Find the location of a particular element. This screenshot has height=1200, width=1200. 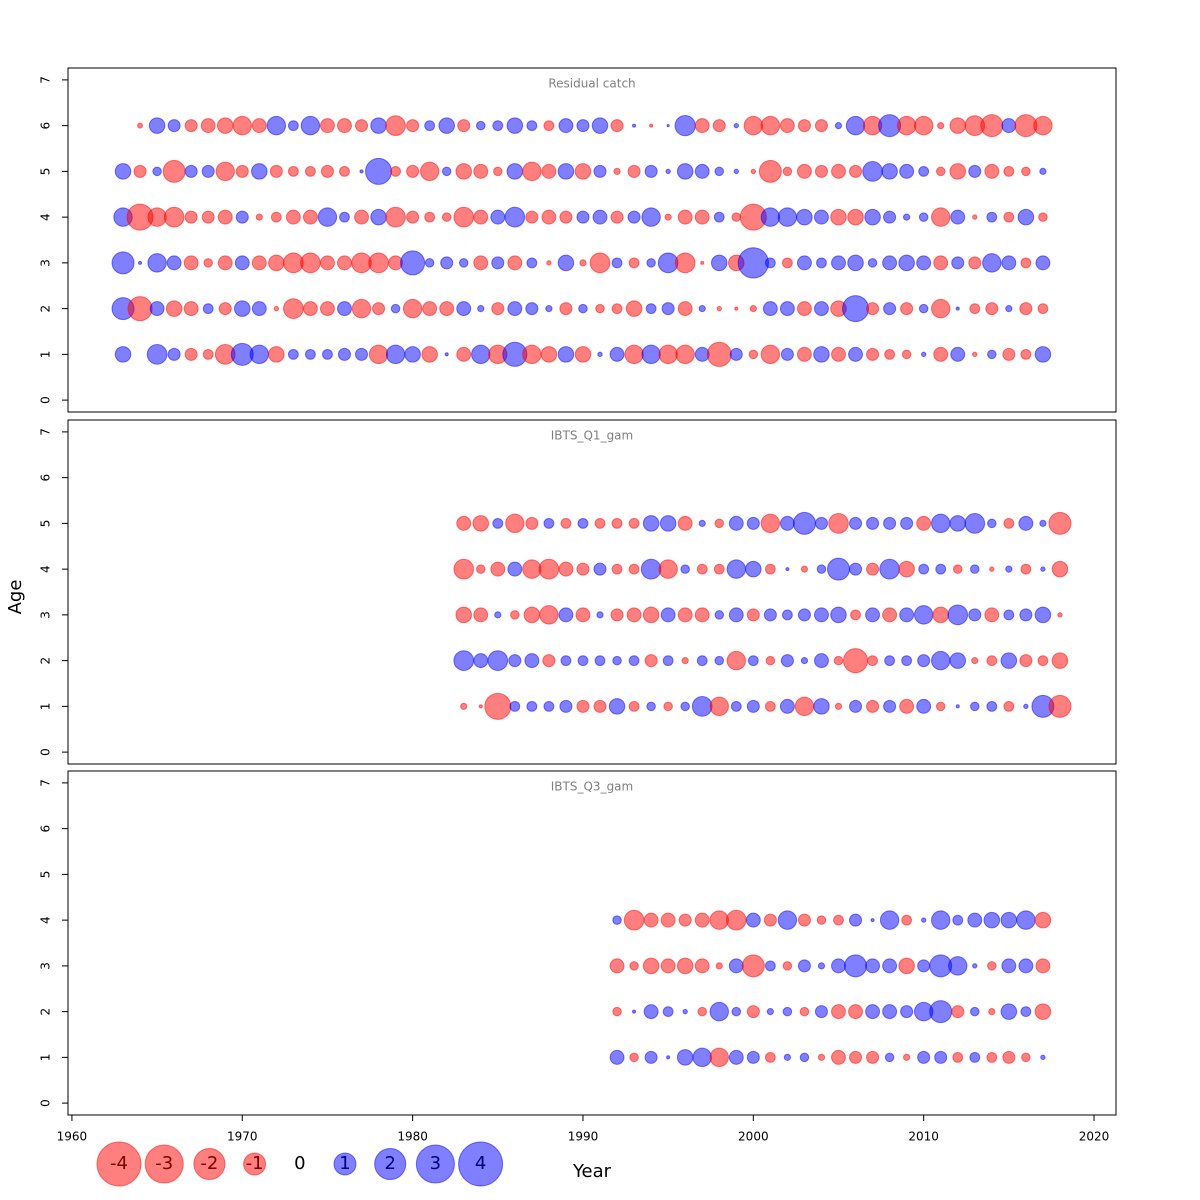

y-tick-label: 5 is located at coordinates (46, 524).